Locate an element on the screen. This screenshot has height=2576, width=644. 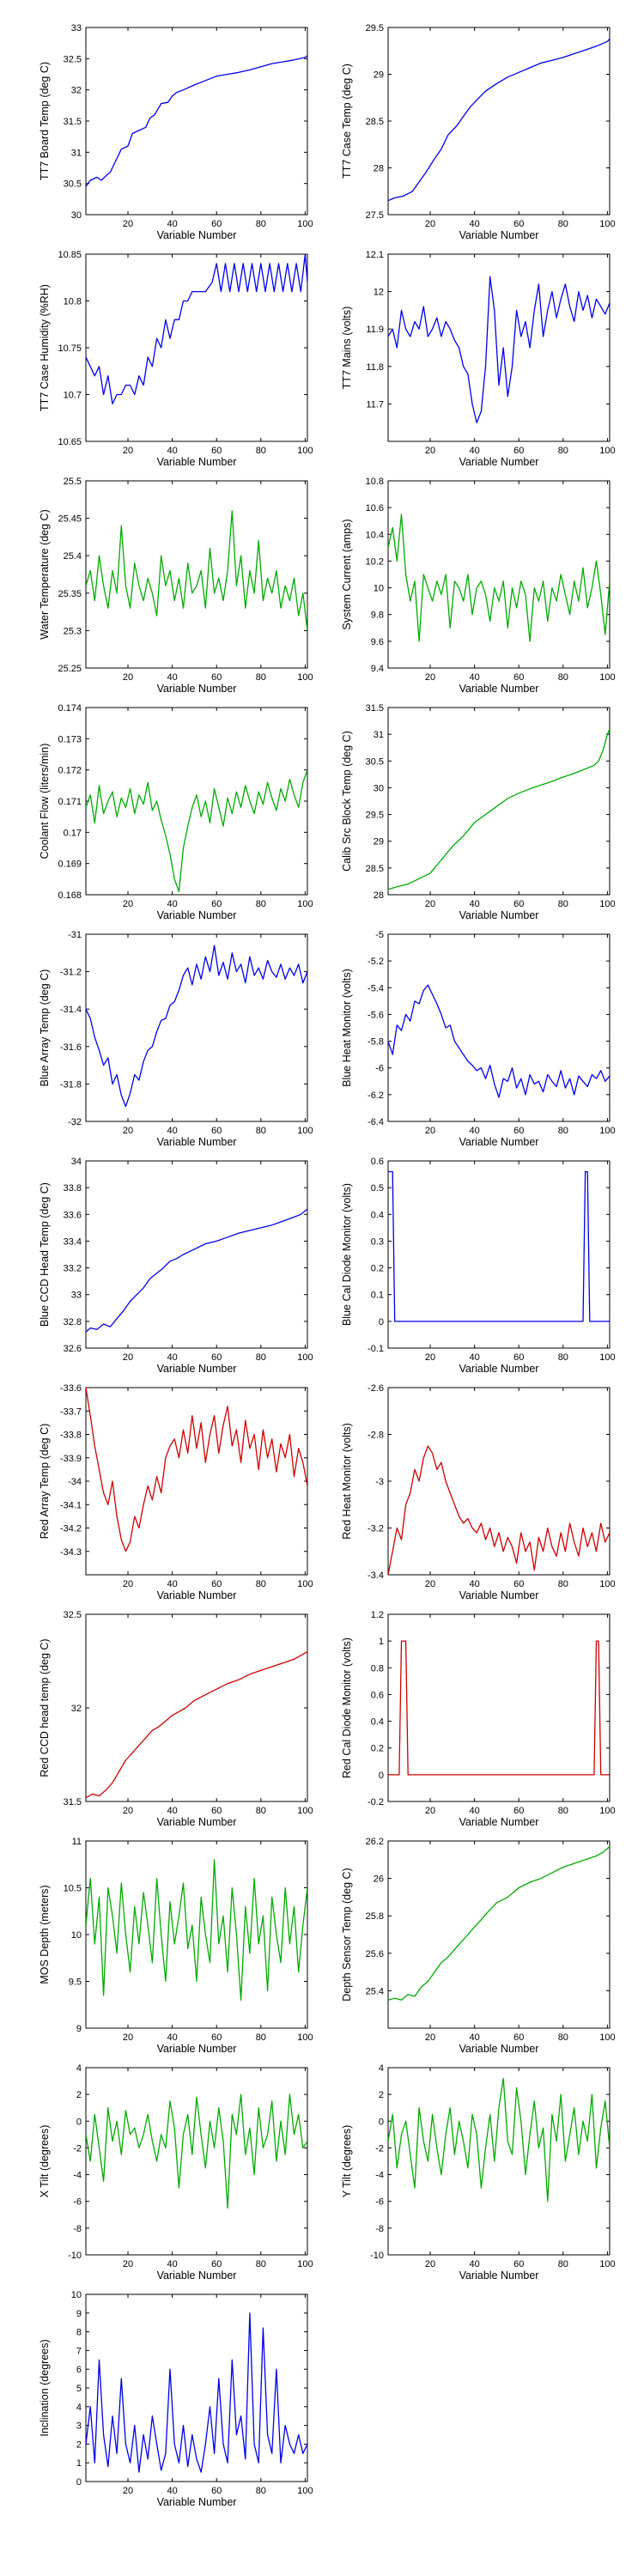
y-tick-label: -2.6 is located at coordinates (376, 1389).